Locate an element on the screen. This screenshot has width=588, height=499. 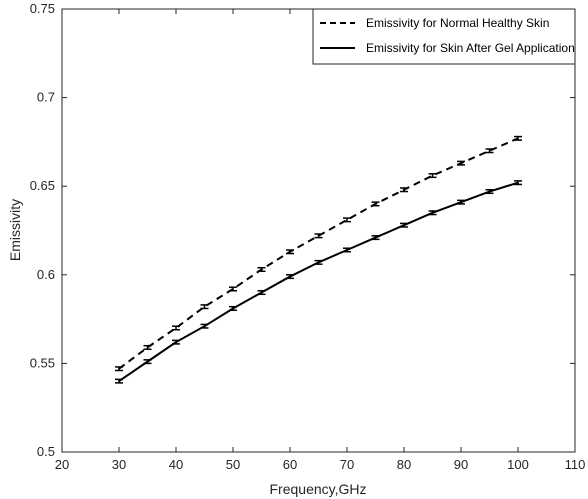
legend-box is located at coordinates (444, 36).